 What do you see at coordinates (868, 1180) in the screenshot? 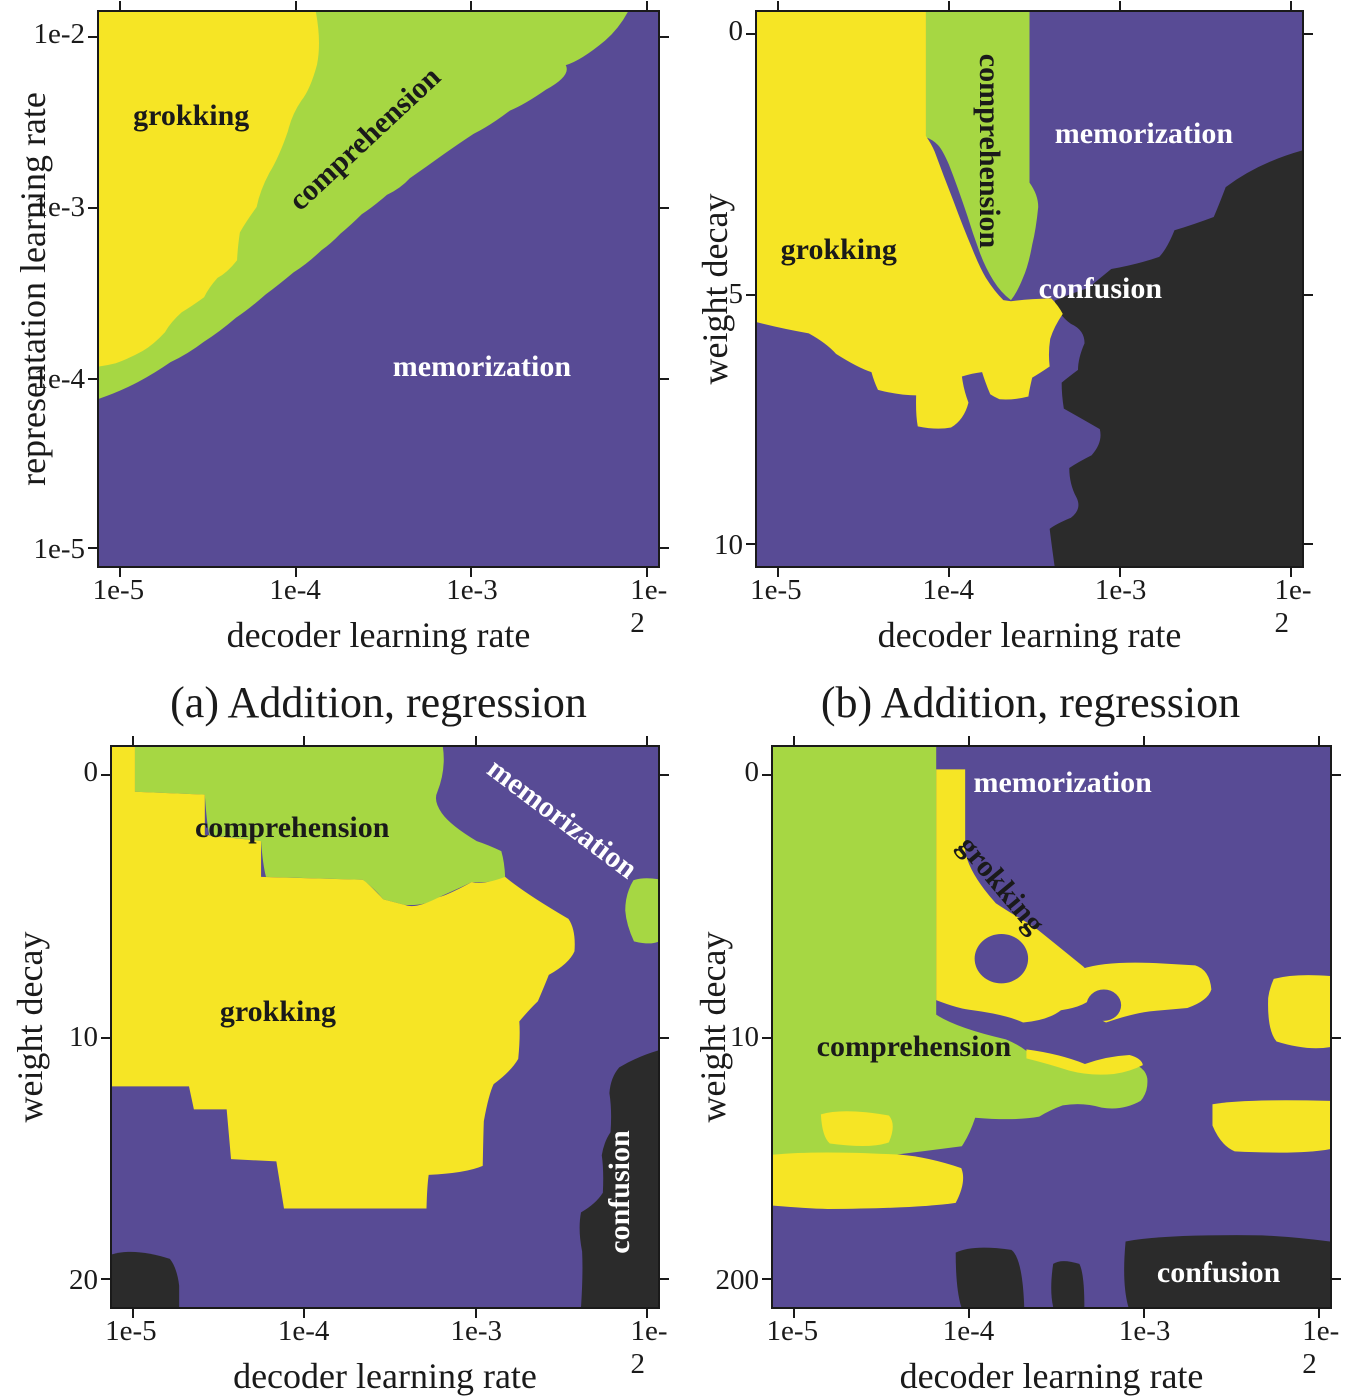
I see `region-grokking-bottom-band` at bounding box center [868, 1180].